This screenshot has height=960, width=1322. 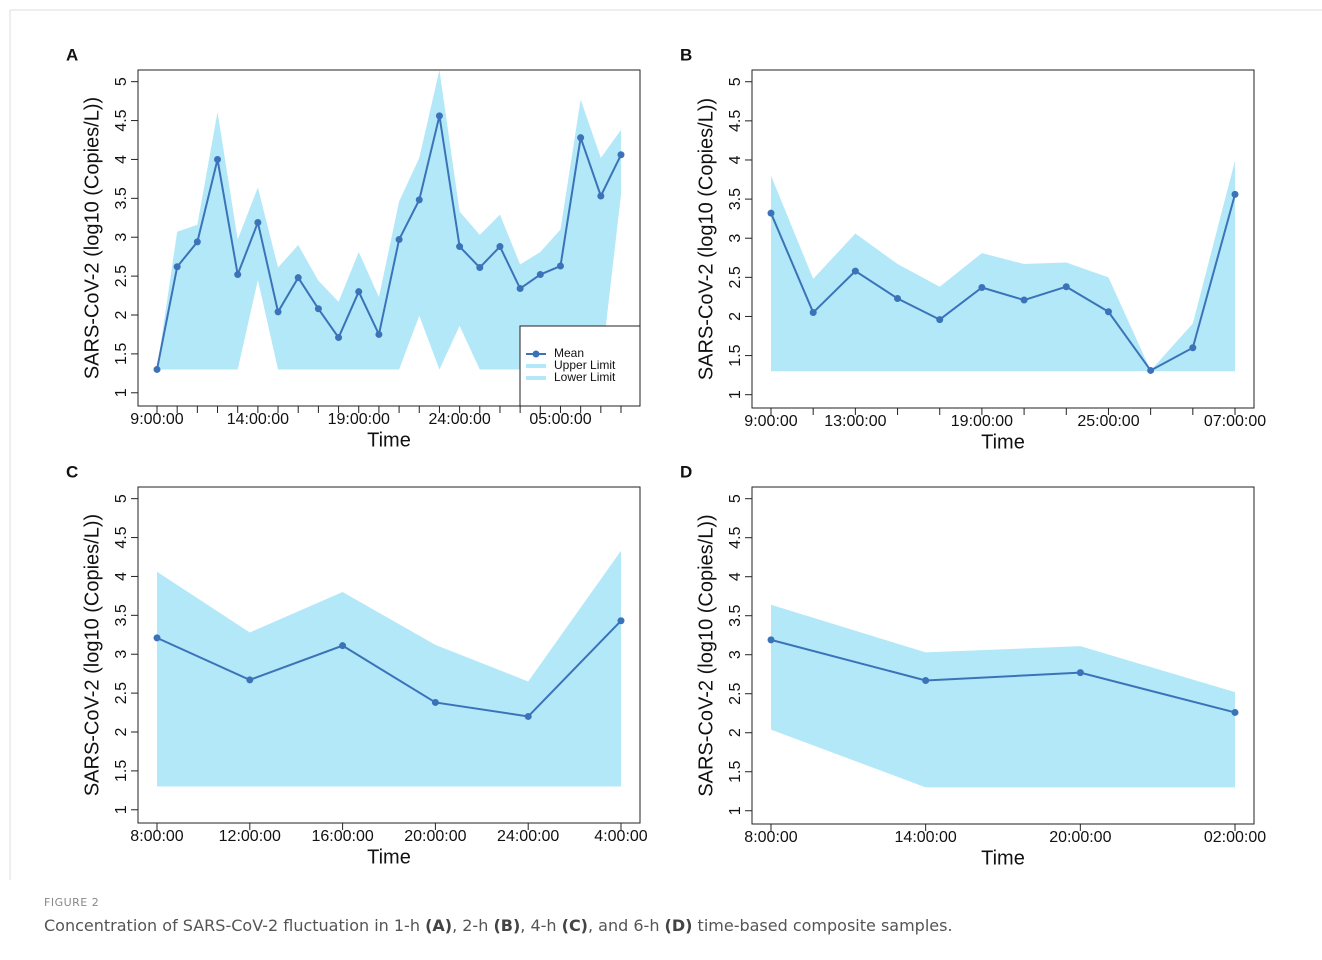 What do you see at coordinates (585, 377) in the screenshot?
I see `legend-label: Lower Limit` at bounding box center [585, 377].